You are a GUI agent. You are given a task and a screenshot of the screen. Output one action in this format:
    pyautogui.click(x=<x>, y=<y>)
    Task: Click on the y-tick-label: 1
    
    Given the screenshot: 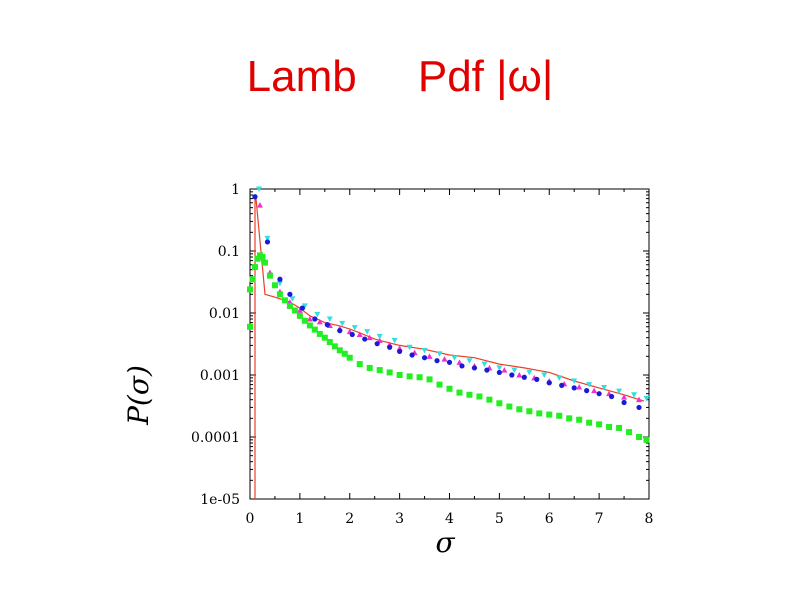 What is the action you would take?
    pyautogui.click(x=235, y=190)
    